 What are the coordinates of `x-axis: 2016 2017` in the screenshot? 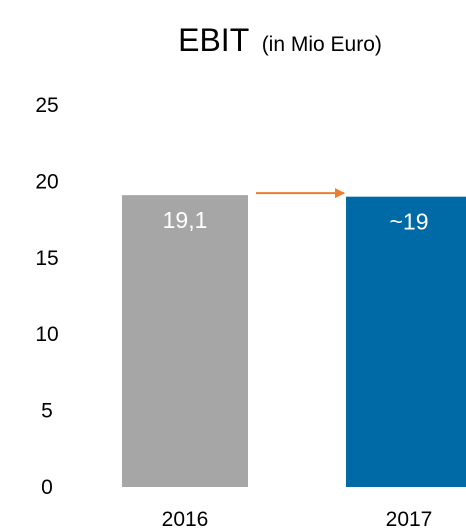 It's located at (297, 519).